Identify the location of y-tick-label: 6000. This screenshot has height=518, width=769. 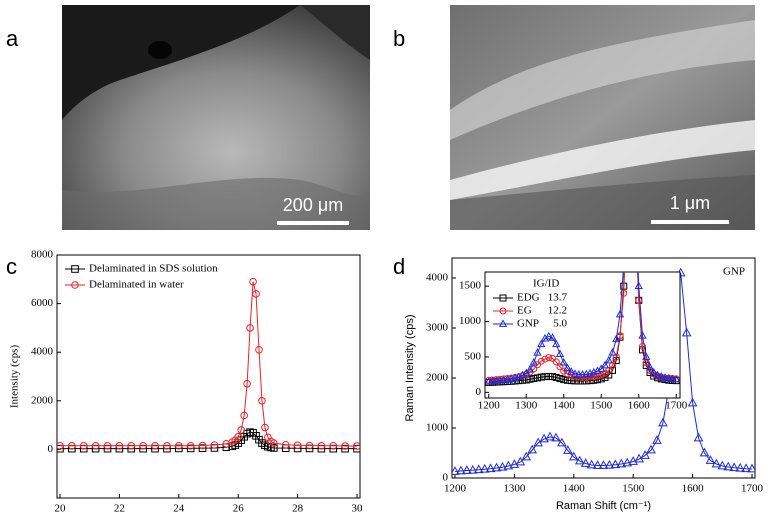
(42, 303).